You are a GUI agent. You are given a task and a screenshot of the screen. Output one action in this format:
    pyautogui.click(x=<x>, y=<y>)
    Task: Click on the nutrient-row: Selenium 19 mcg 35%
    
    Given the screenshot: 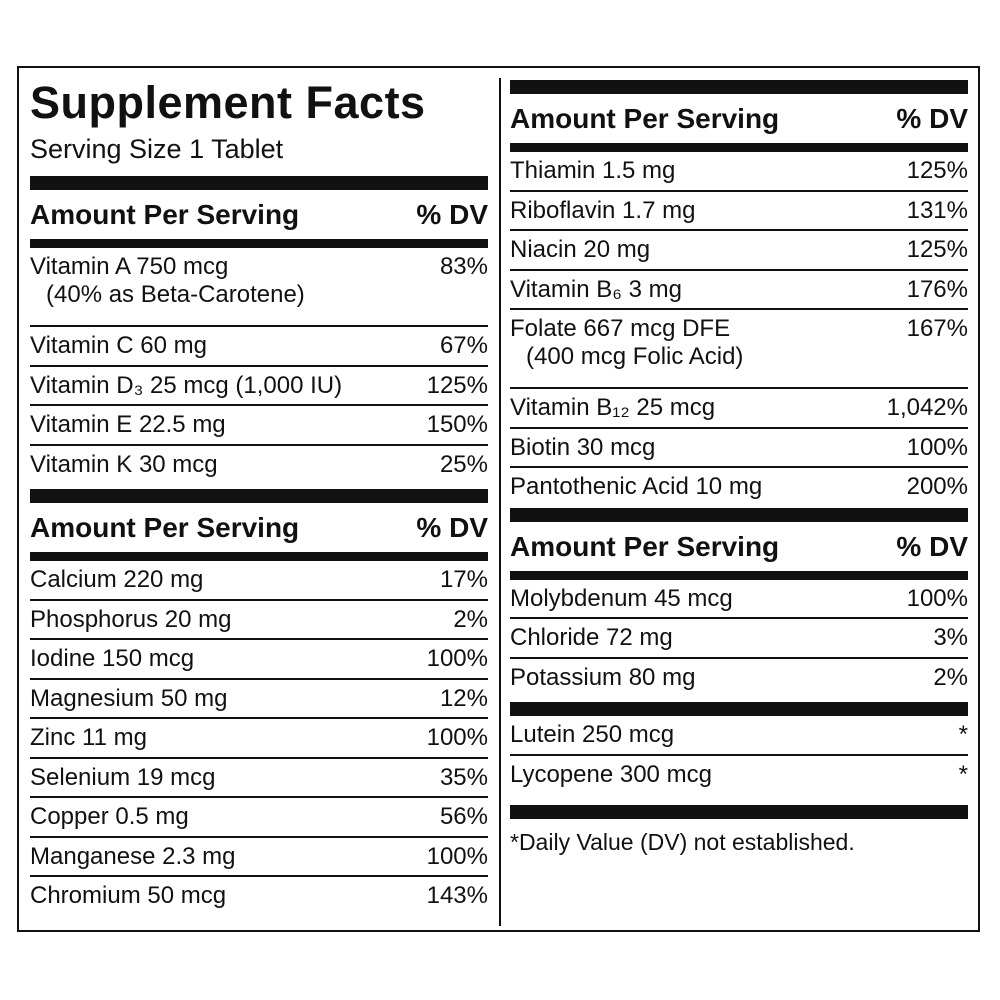 What is the action you would take?
    pyautogui.click(x=259, y=778)
    